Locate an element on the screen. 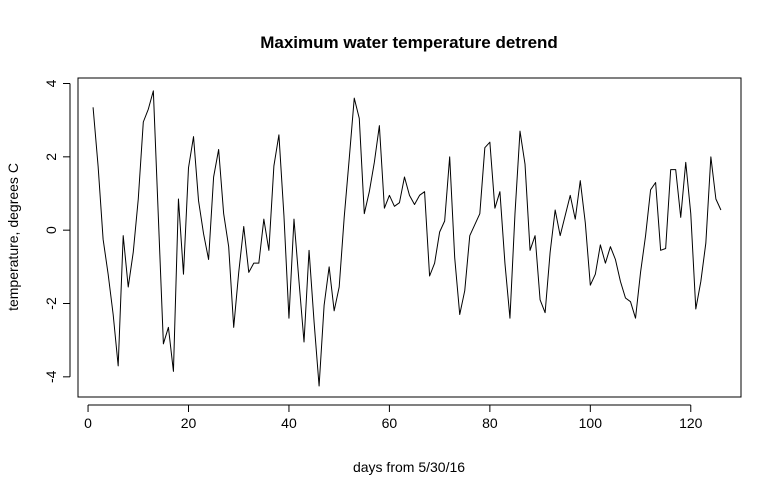 The width and height of the screenshot is (780, 495). y-axis-label: temperature, degrees C is located at coordinates (13, 237).